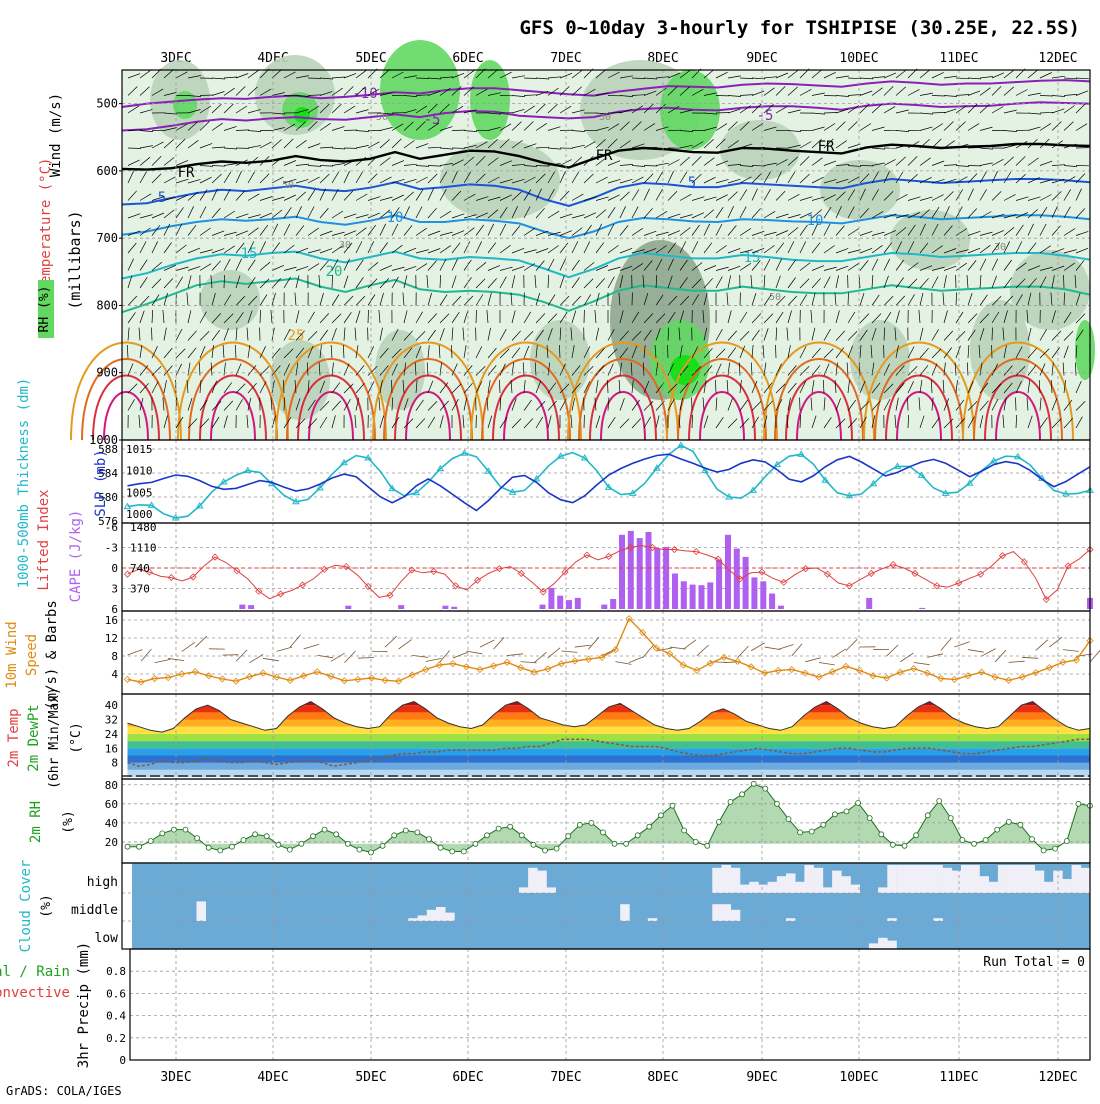  Describe the element at coordinates (114, 674) in the screenshot. I see `wind-tick-0: 4` at that location.